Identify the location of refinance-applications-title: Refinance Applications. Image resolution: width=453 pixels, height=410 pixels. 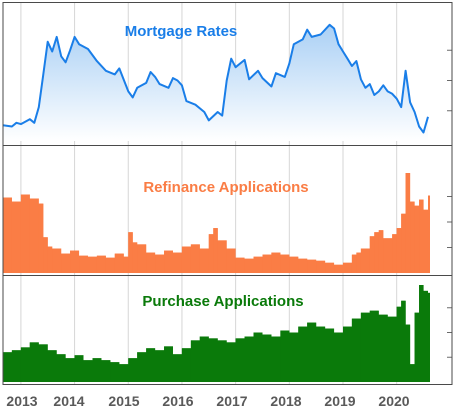
(225, 187).